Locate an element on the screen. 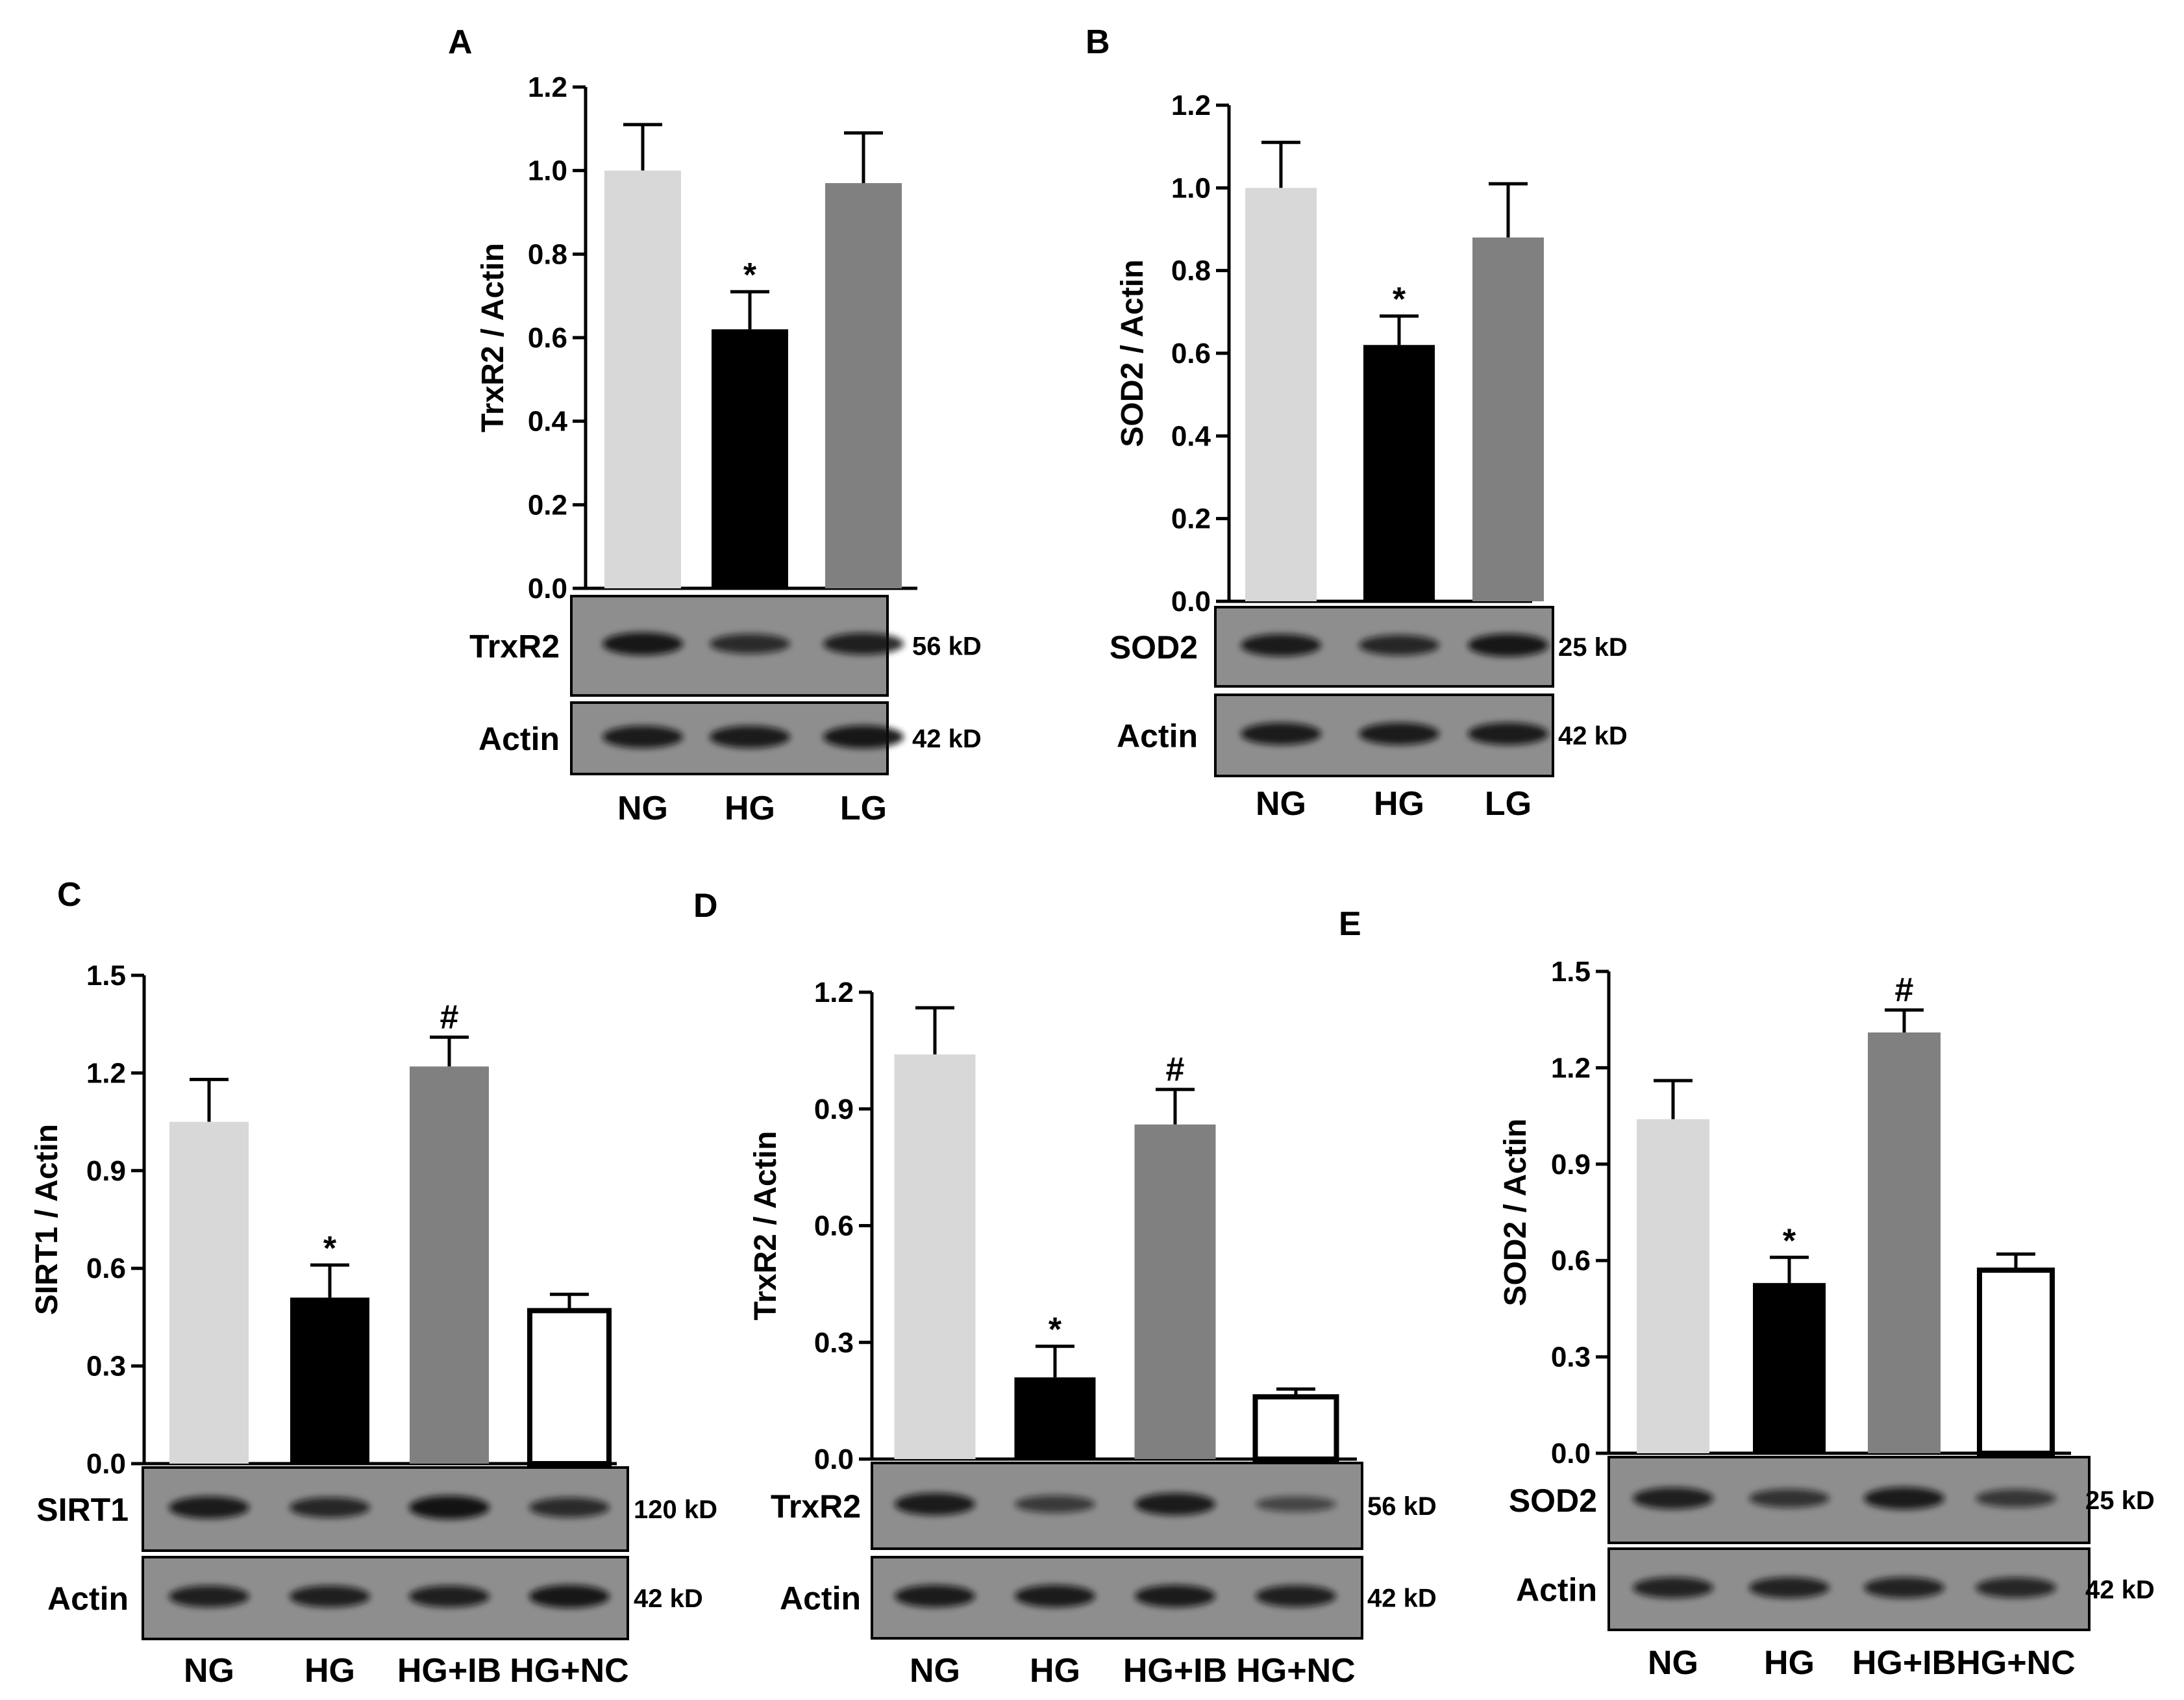 Image resolution: width=2184 pixels, height=1700 pixels. blot-kd-label: 120 kD is located at coordinates (675, 1509).